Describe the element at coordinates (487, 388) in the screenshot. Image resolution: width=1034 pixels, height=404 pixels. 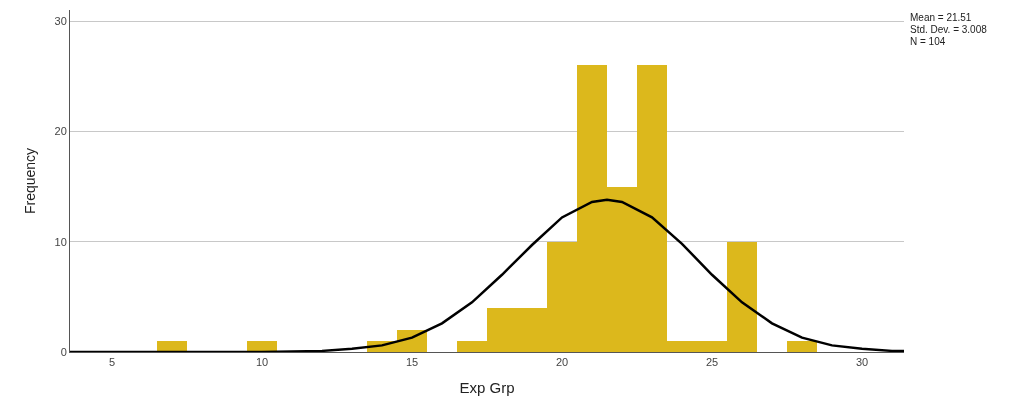
I see `x-axis-title: Exp Grp` at that location.